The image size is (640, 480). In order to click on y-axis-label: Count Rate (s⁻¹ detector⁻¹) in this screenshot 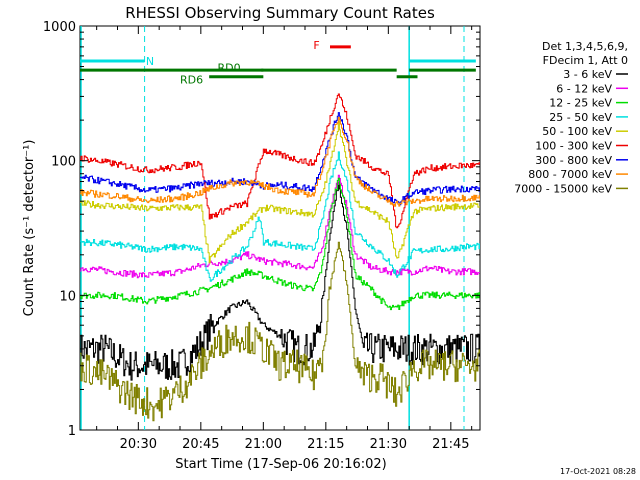, I will do `click(29, 228)`.